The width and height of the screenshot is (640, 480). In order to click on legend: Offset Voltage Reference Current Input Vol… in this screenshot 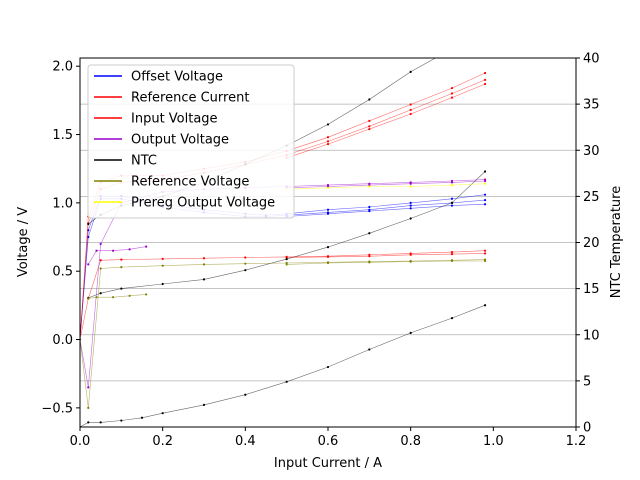, I will do `click(191, 141)`.